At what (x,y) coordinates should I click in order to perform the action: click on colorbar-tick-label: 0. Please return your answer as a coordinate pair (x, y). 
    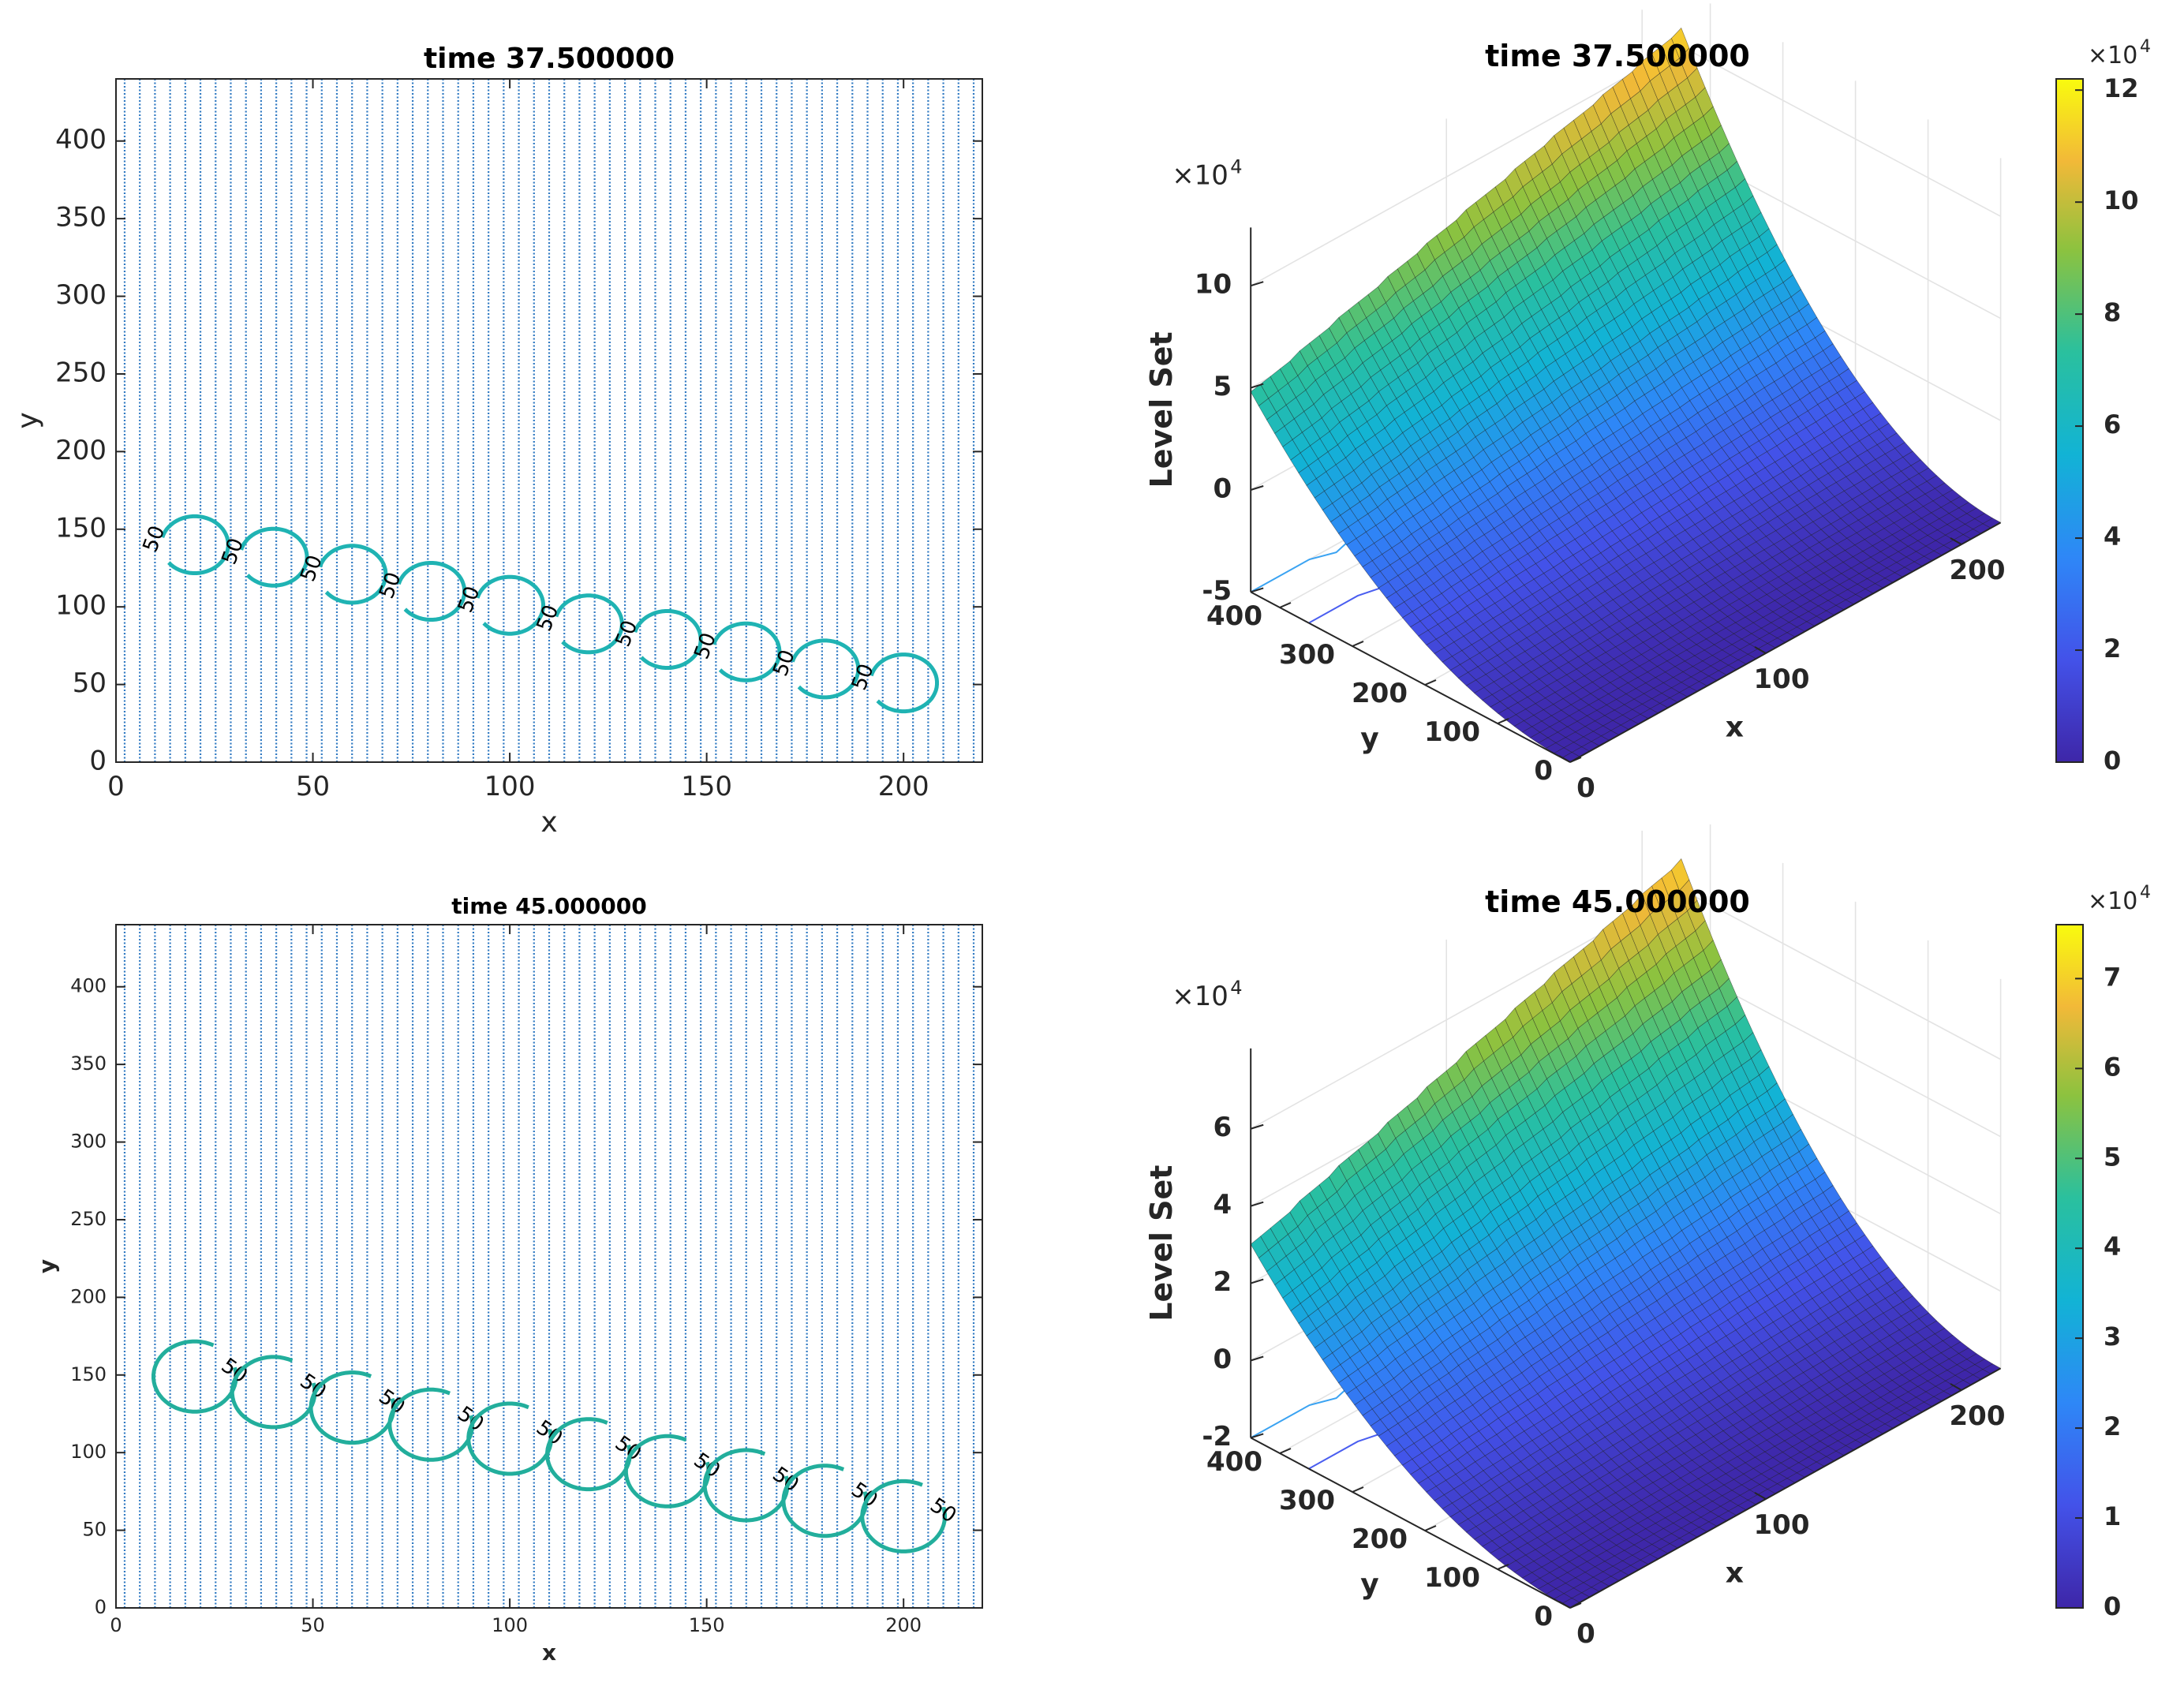
    Looking at the image, I should click on (2112, 1606).